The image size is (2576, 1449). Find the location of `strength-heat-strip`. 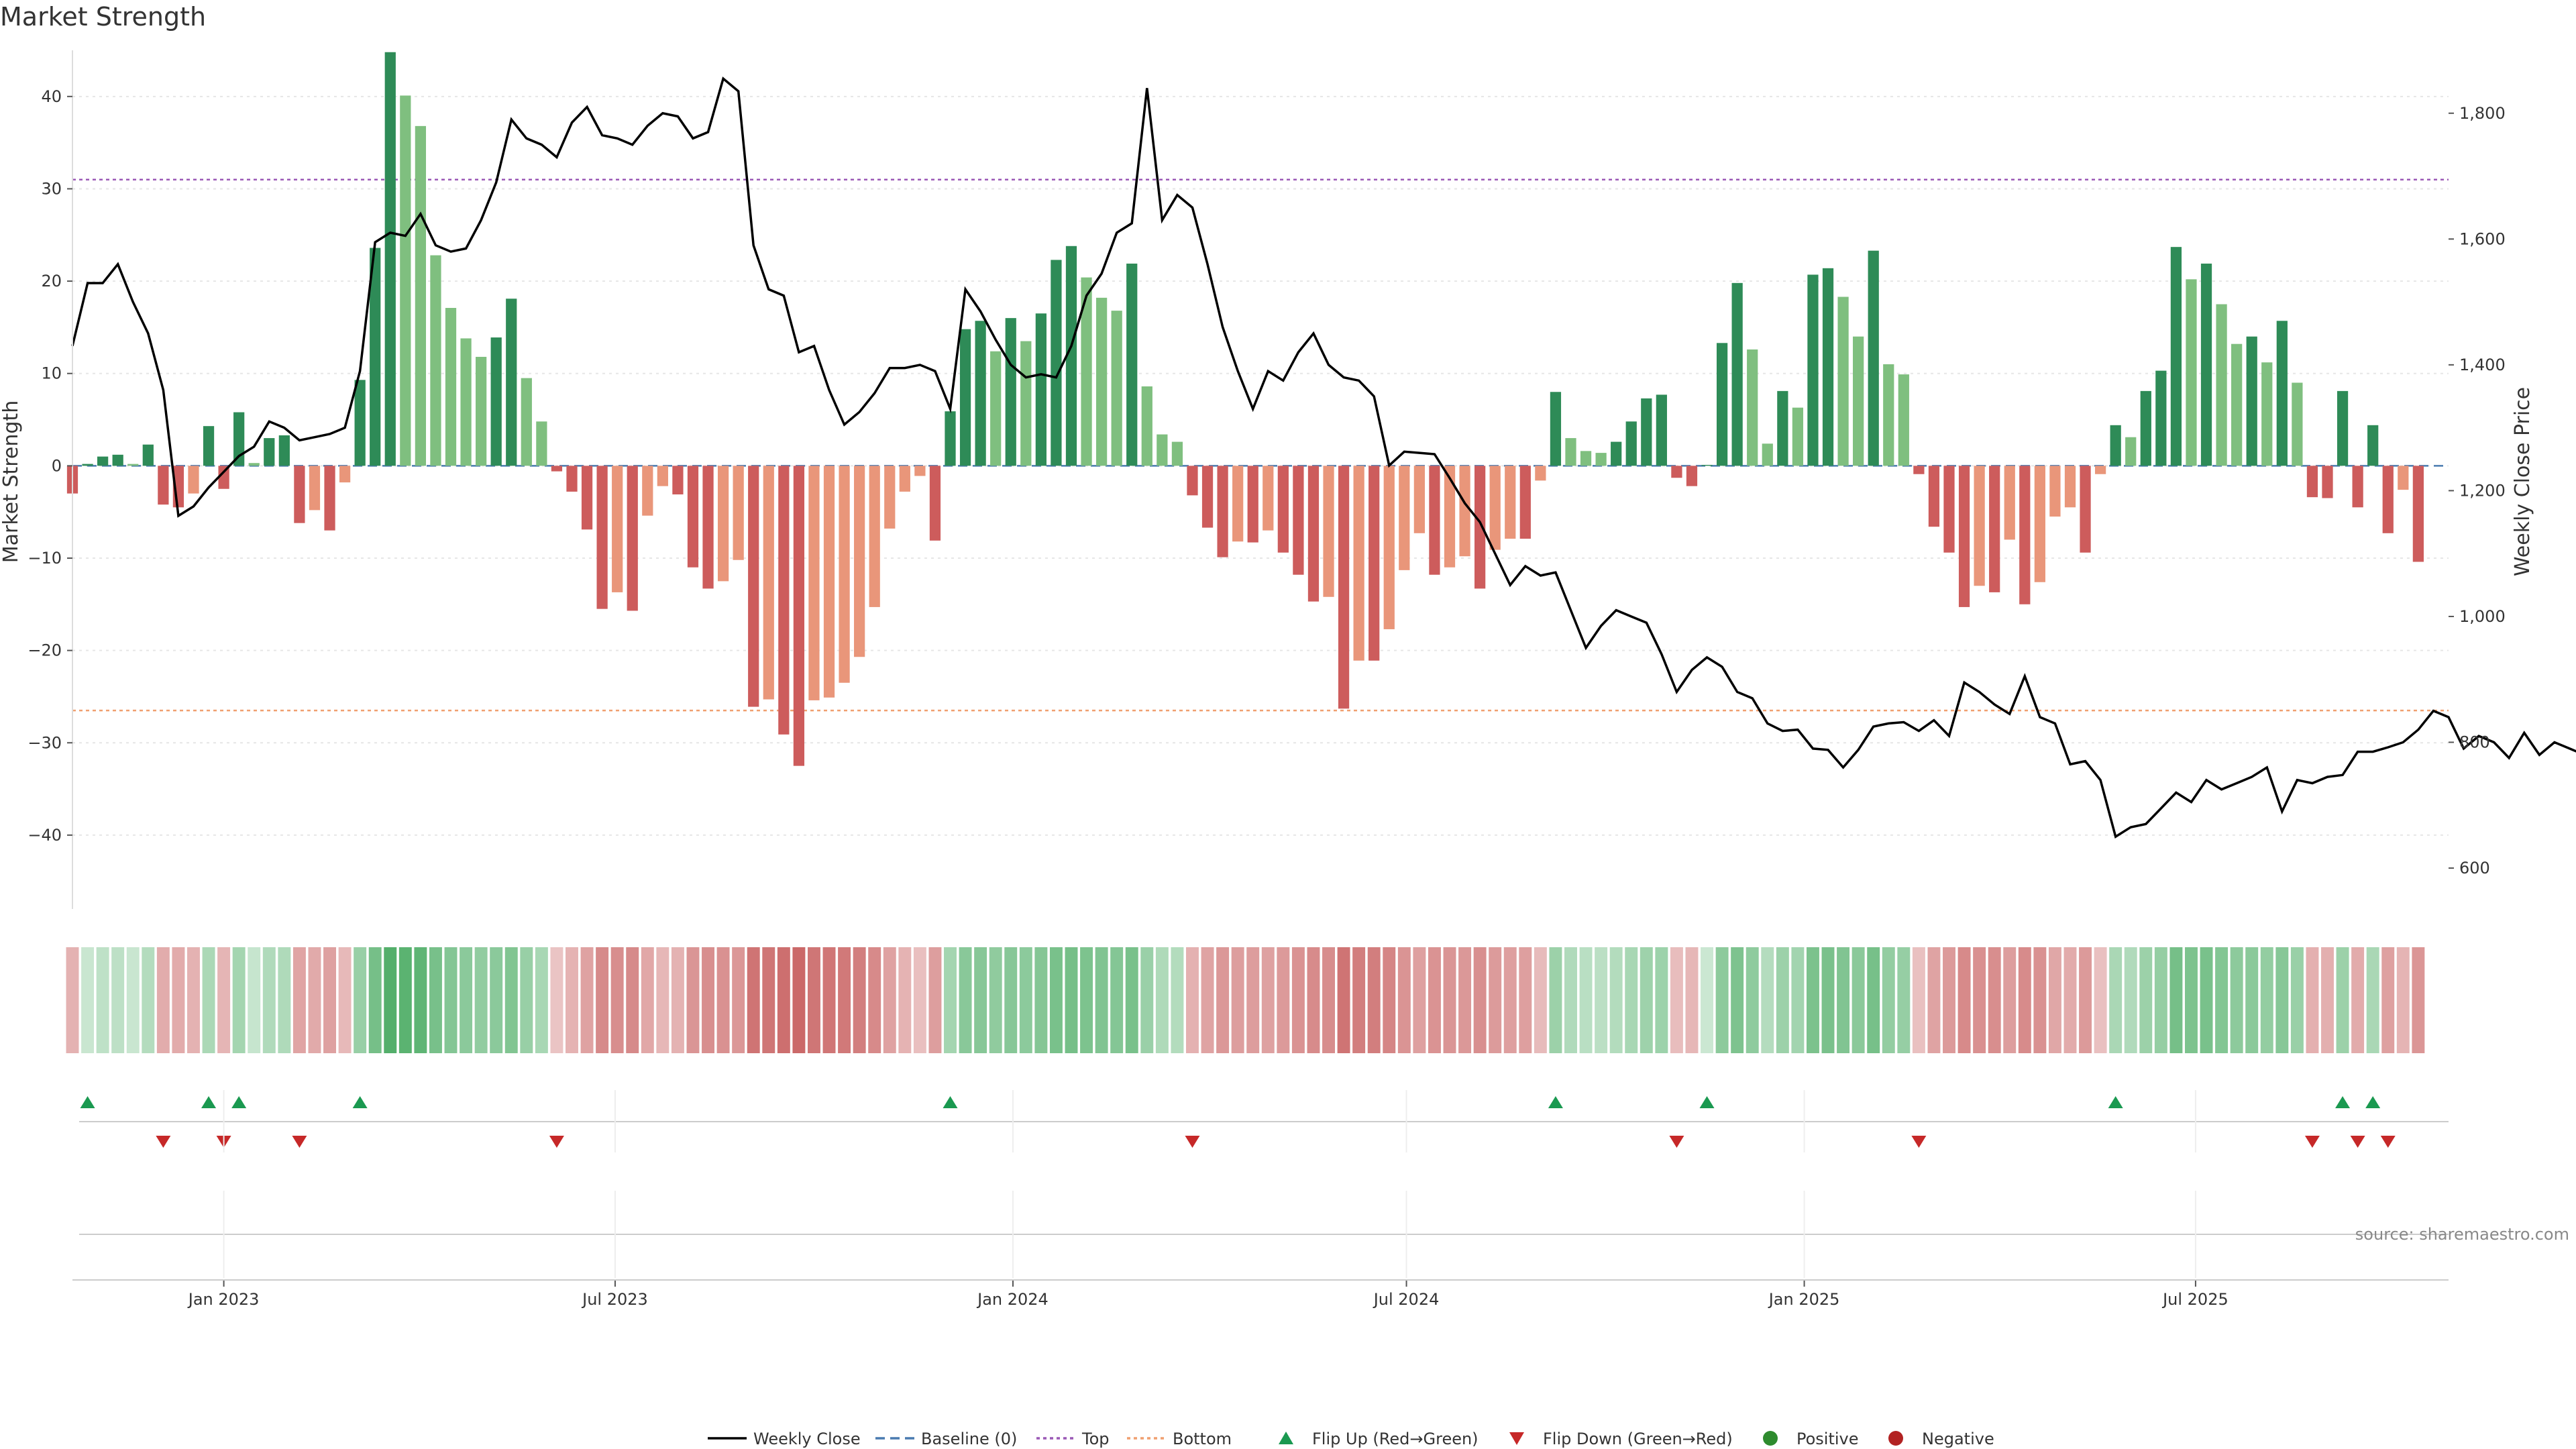

strength-heat-strip is located at coordinates (1245, 1000).